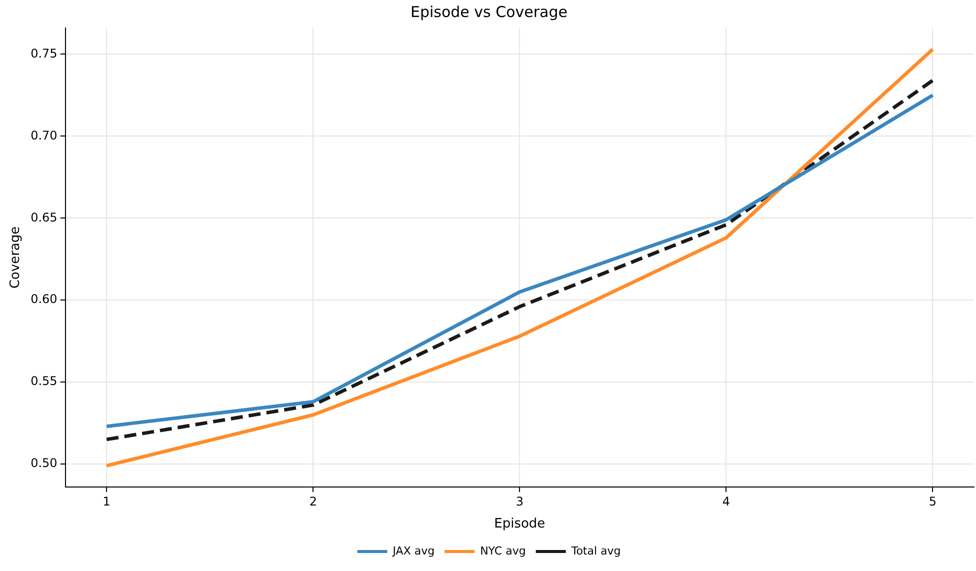 This screenshot has width=976, height=571. What do you see at coordinates (503, 551) in the screenshot?
I see `legend-label: NYC avg` at bounding box center [503, 551].